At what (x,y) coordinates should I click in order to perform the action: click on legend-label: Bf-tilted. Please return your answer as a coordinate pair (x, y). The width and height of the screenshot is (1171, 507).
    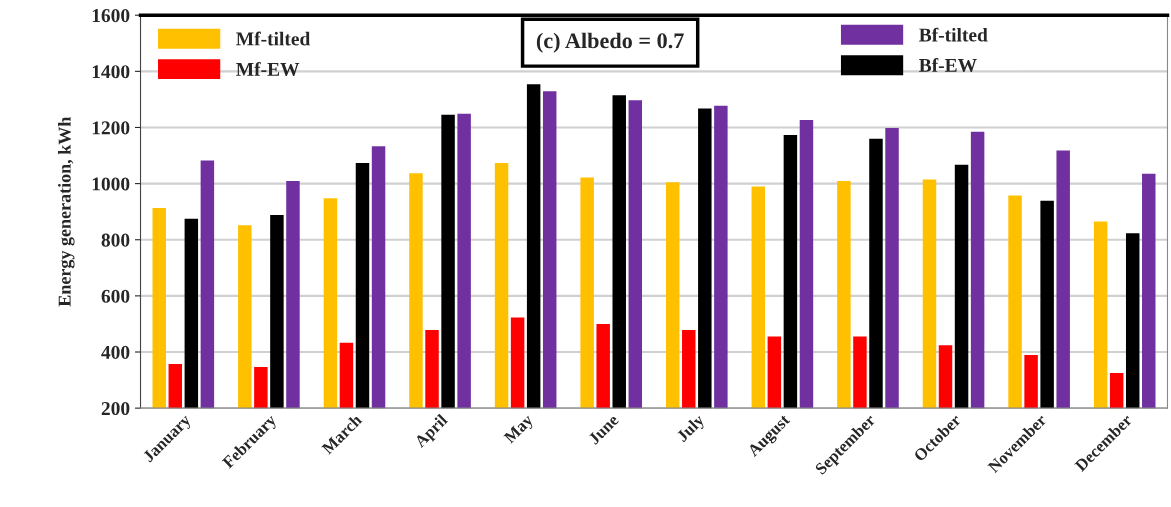
    Looking at the image, I should click on (953, 34).